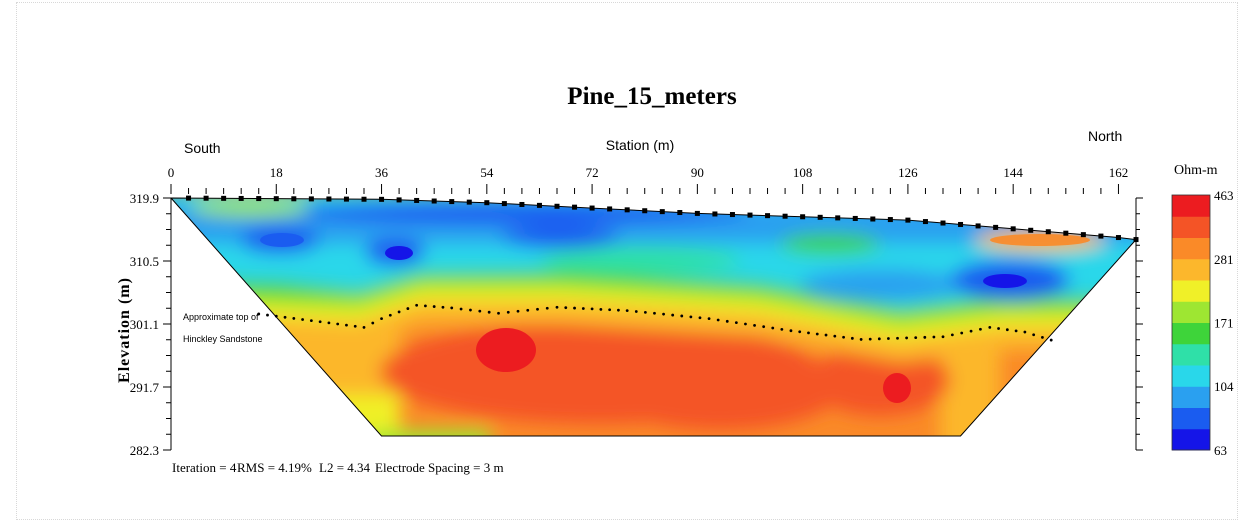  I want to click on low-resistivity-pocket-west, so click(399, 253).